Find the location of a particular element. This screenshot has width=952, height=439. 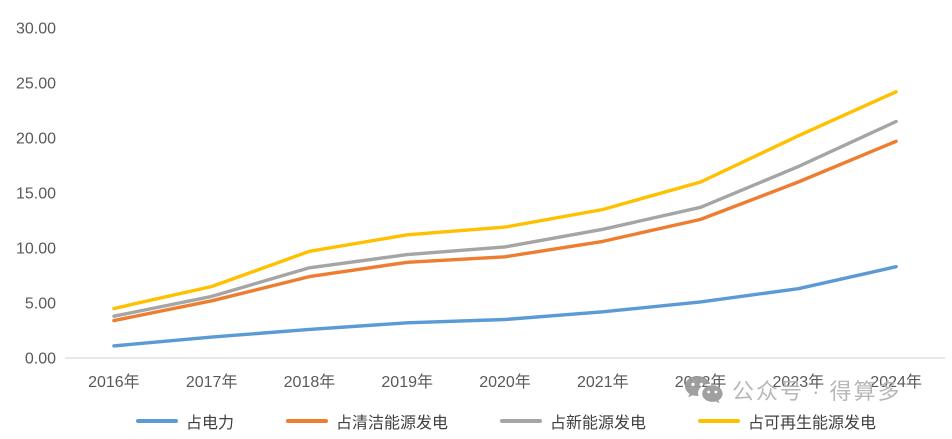

legend-item-2: 占新能源发电 is located at coordinates (573, 421).